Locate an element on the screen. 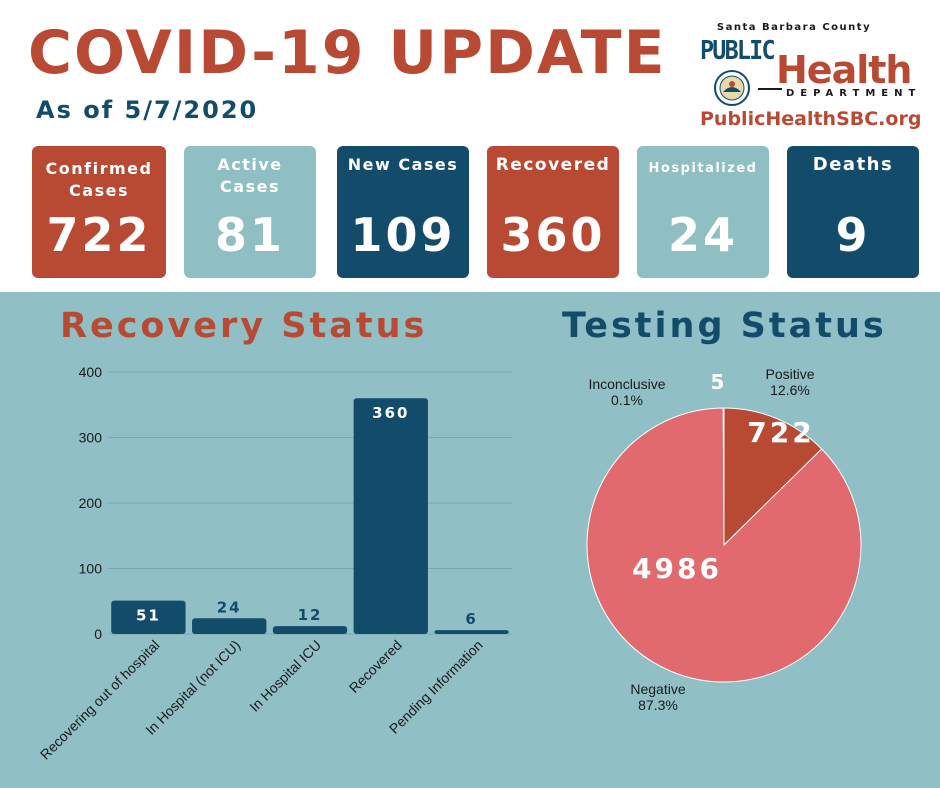 This screenshot has width=940, height=788. pie-label-positive: Positive 12.6% is located at coordinates (790, 382).